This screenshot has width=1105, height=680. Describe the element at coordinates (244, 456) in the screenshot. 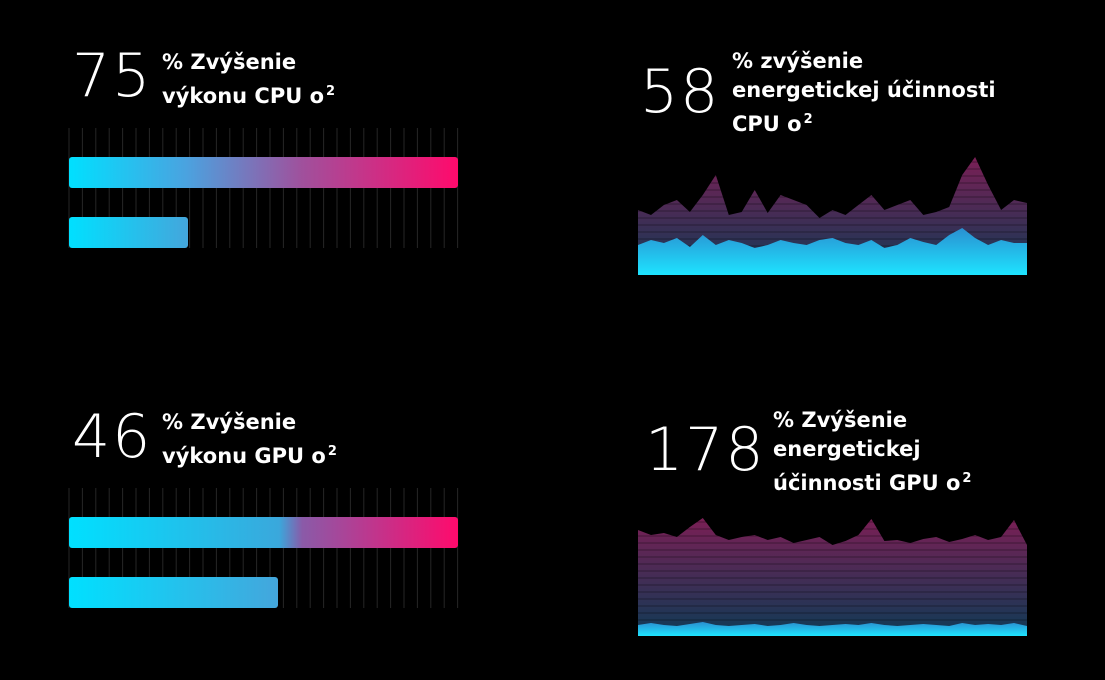

I see `label-line: výkonu GPU o` at that location.